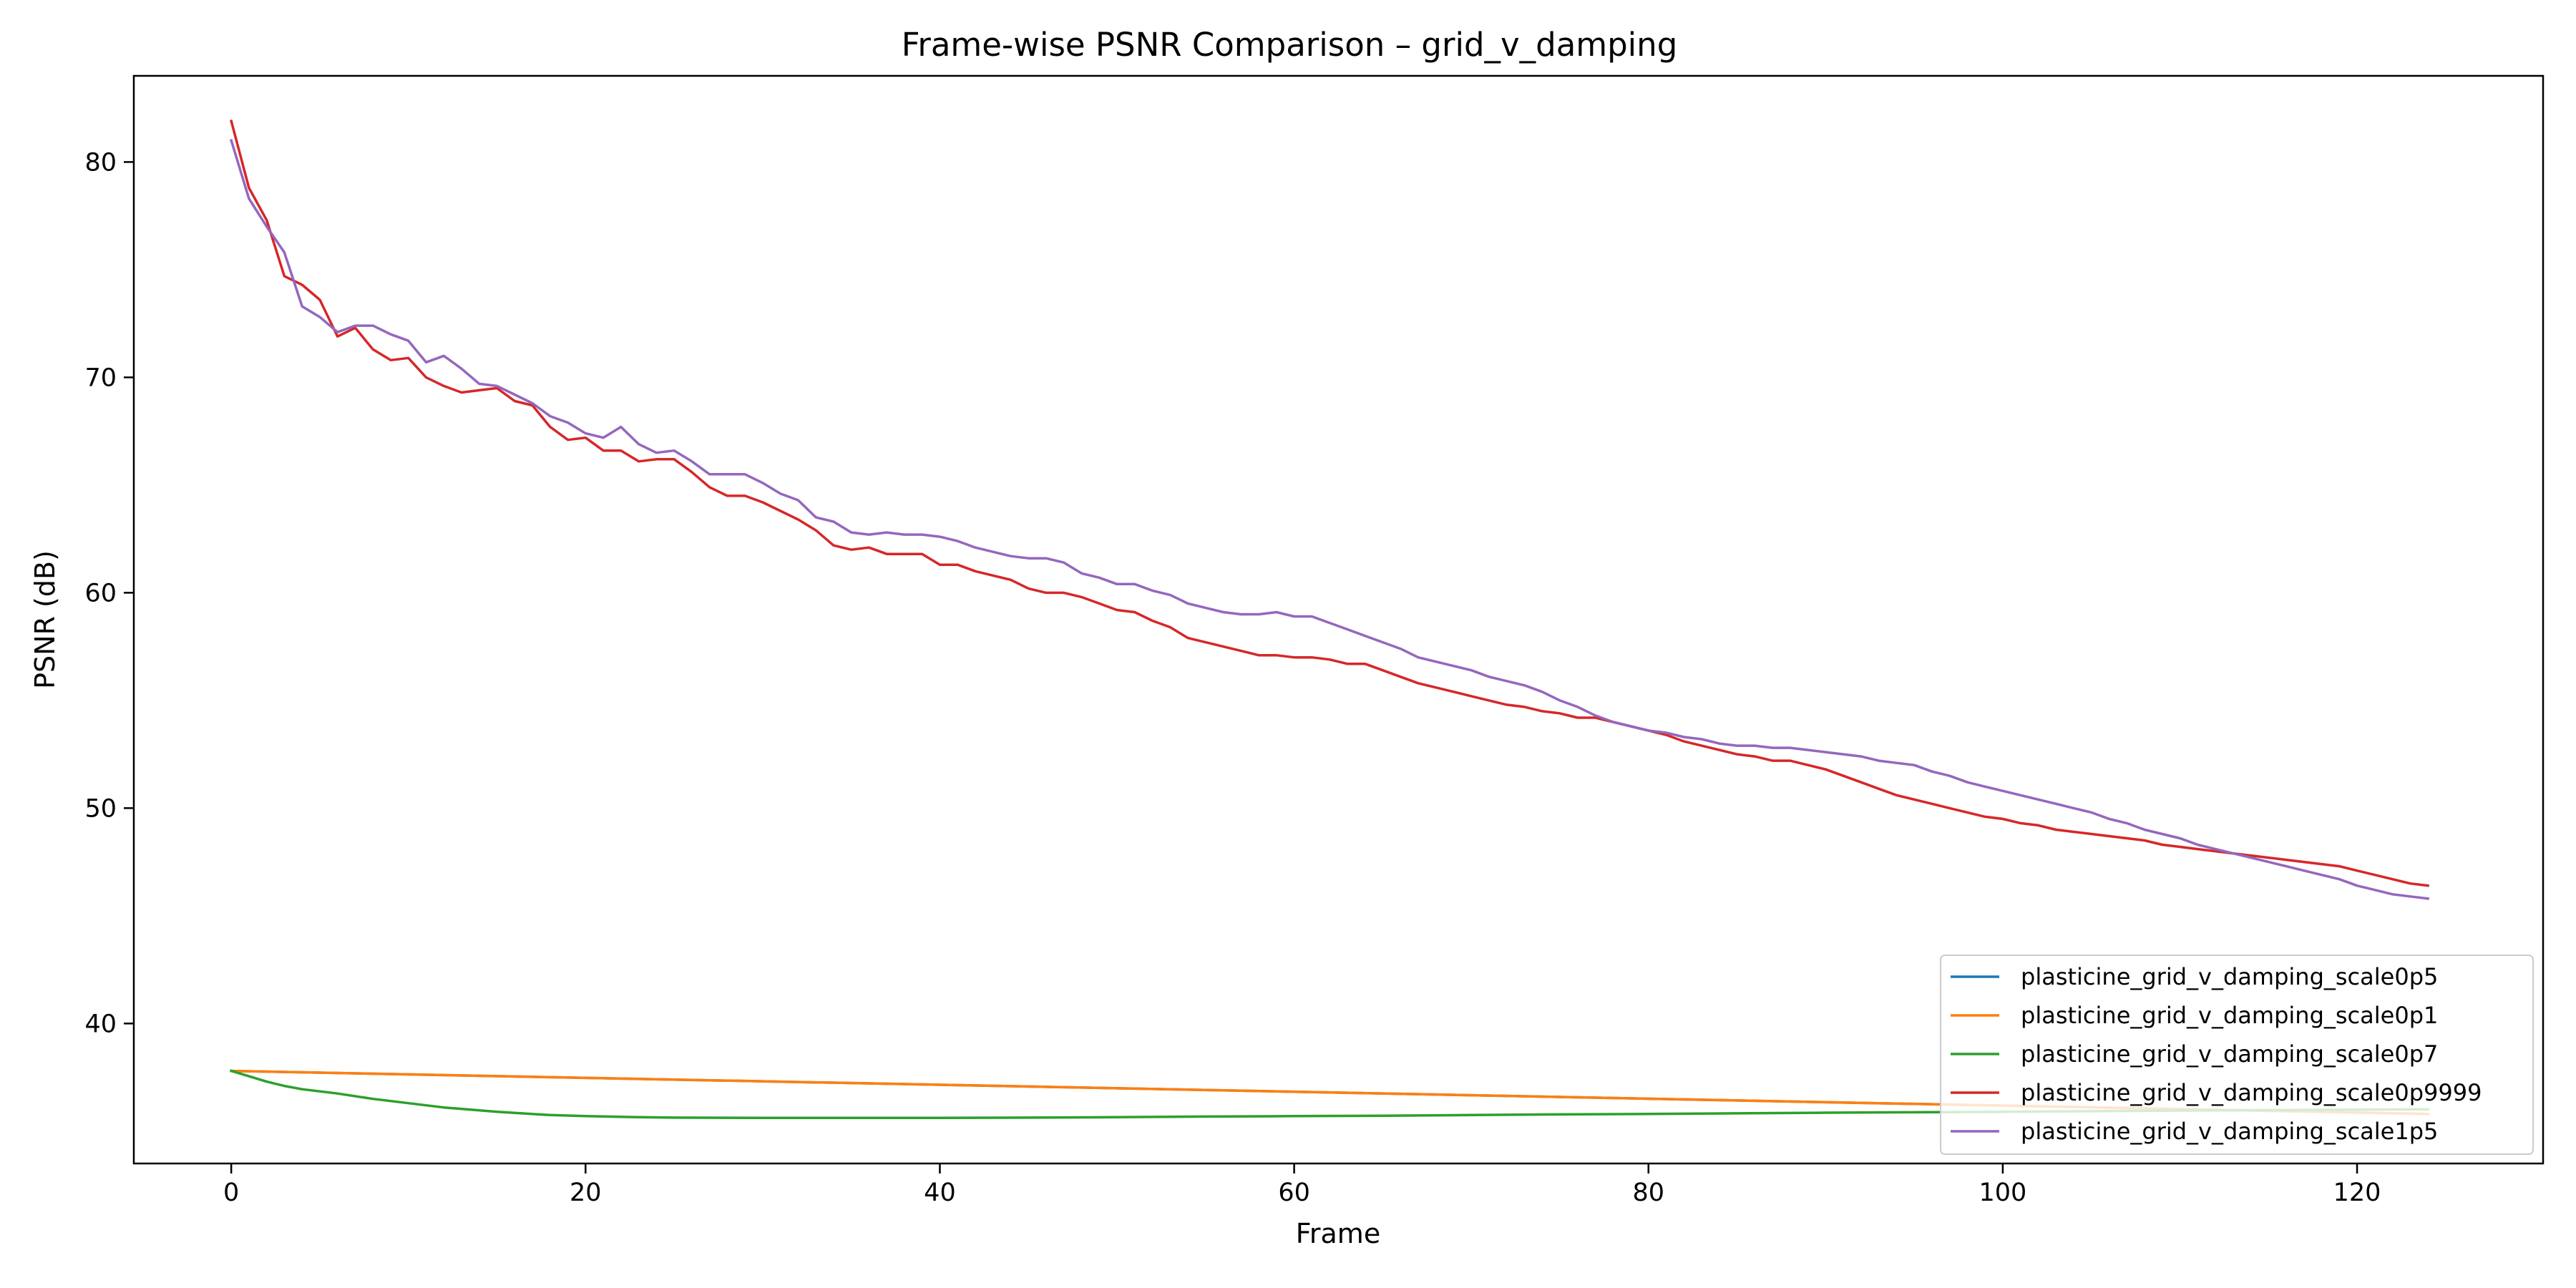  Describe the element at coordinates (100, 593) in the screenshot. I see `y-tick-label: 60` at that location.